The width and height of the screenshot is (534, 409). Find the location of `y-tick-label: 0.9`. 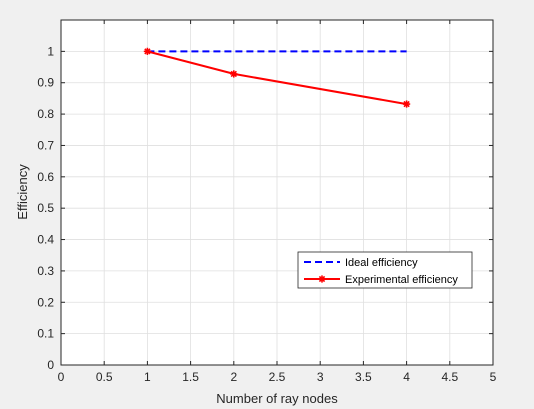

y-tick-label: 0.9 is located at coordinates (45, 83).